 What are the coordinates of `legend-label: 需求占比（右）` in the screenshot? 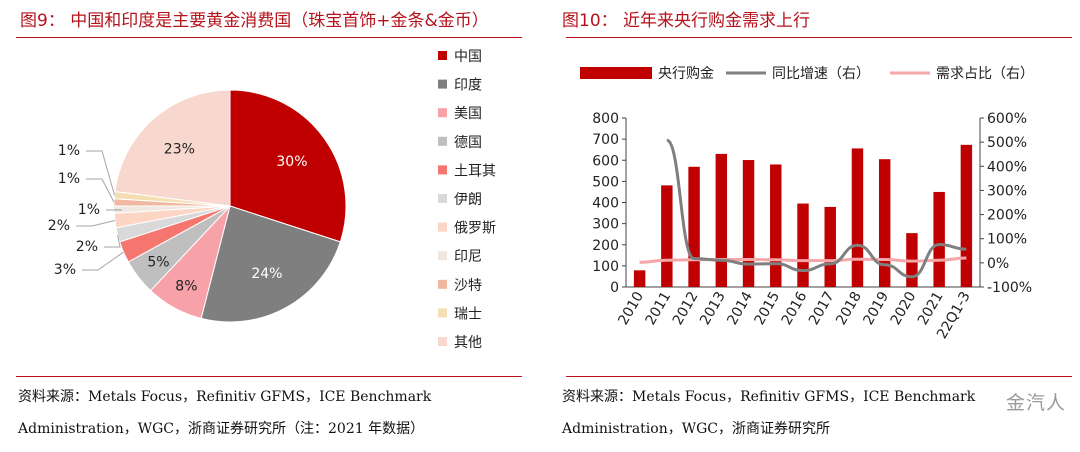 It's located at (985, 74).